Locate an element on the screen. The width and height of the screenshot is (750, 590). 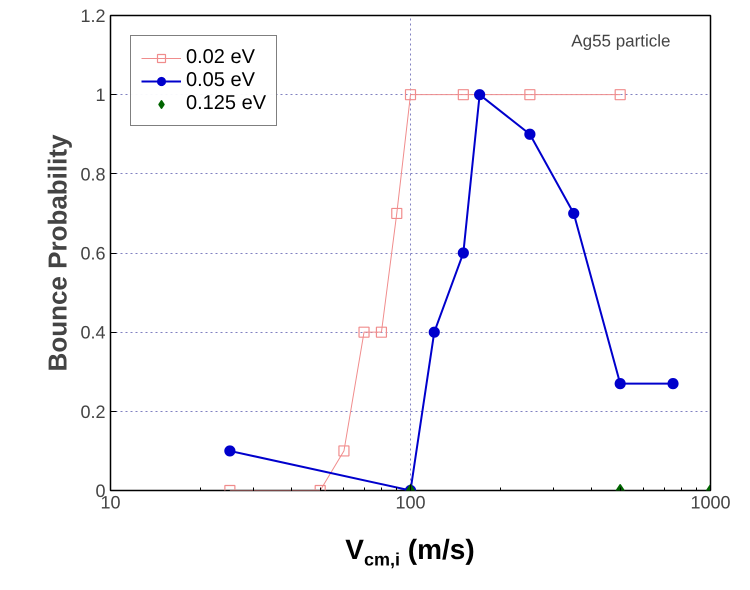
y-tick-label: 1 is located at coordinates (100, 95).